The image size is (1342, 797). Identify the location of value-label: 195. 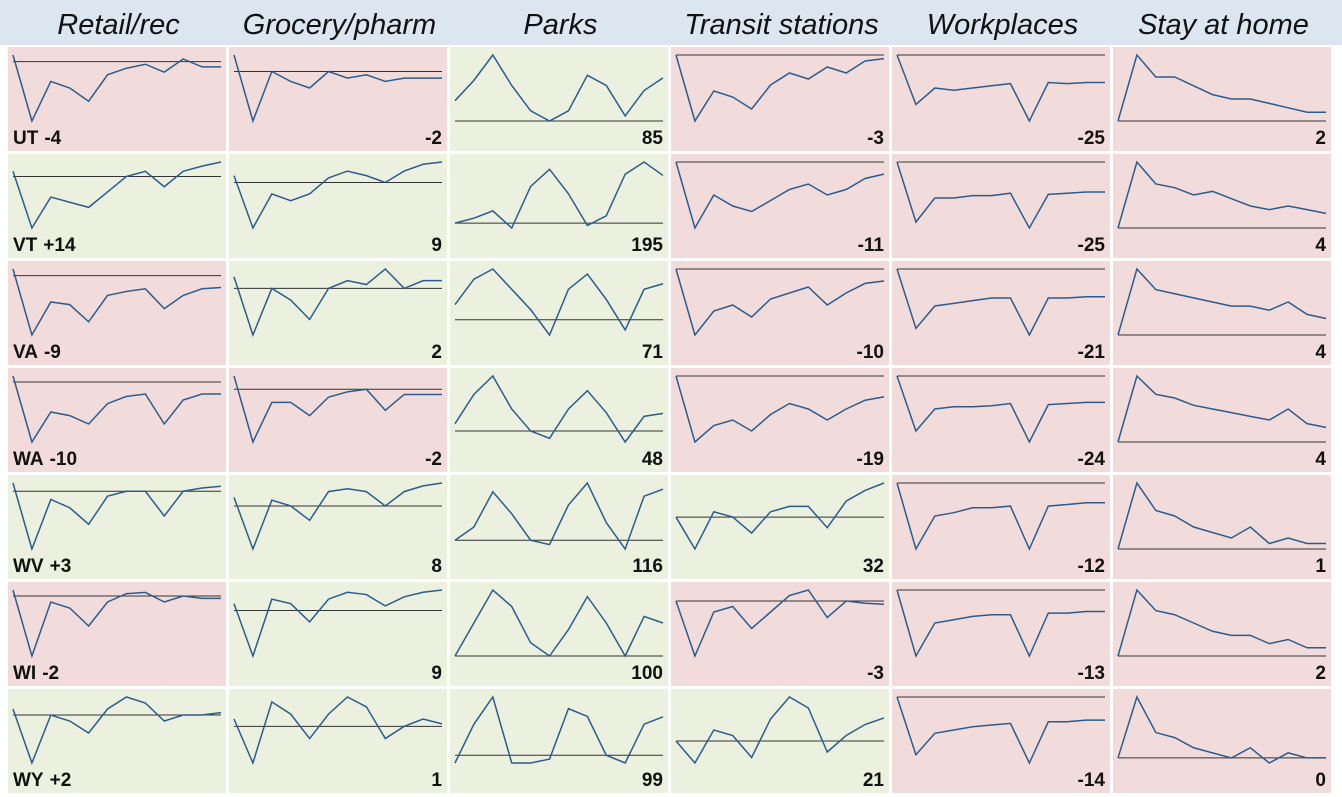
(647, 245).